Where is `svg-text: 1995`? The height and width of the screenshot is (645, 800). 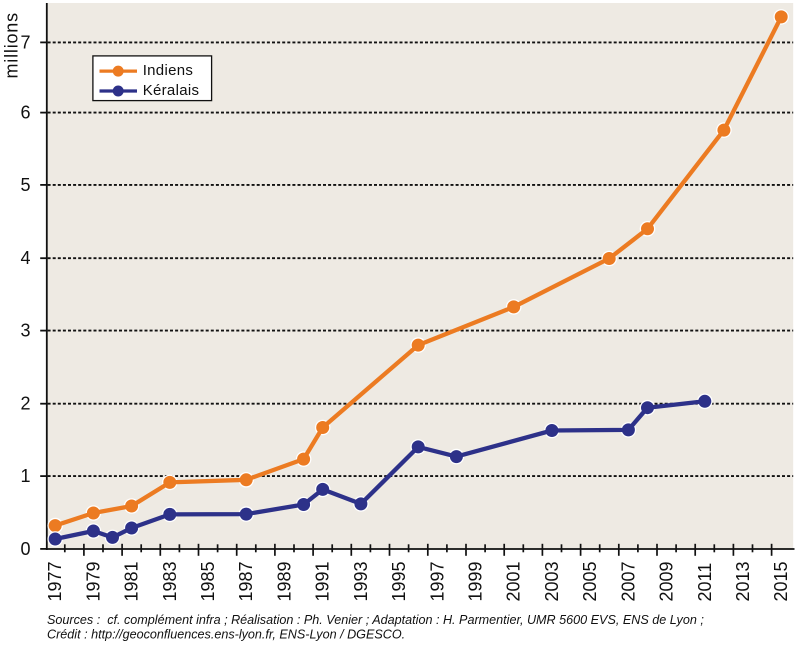 svg-text: 1995 is located at coordinates (399, 581).